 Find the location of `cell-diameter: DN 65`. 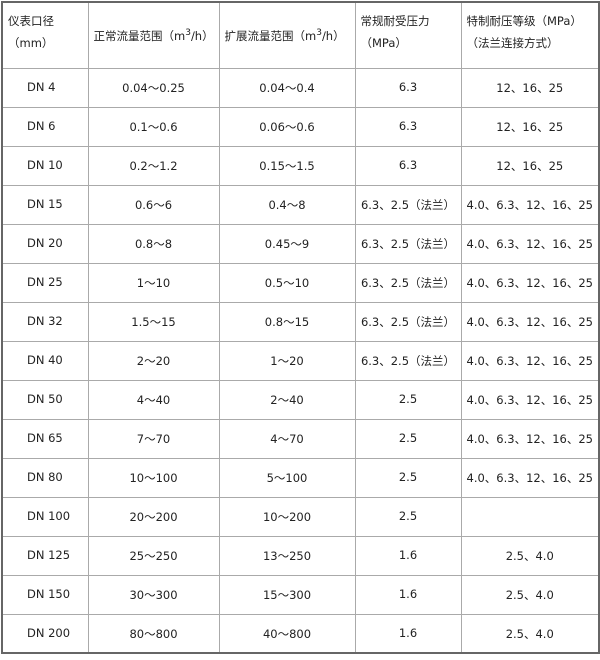

cell-diameter: DN 65 is located at coordinates (45, 438).